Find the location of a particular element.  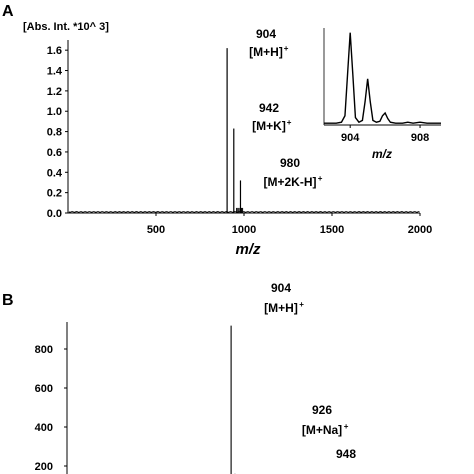

peak-annotations-b: 904[M+H] +926[M+Na] +948 is located at coordinates (310, 371).